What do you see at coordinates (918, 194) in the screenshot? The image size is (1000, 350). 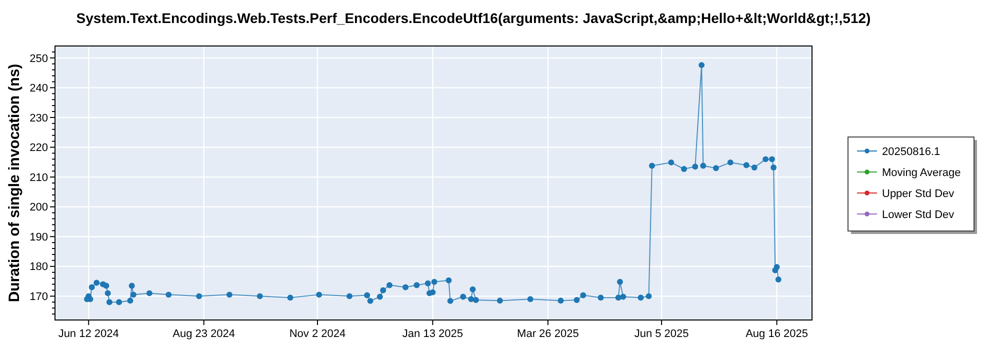 I see `legend-label: Upper Std Dev` at bounding box center [918, 194].